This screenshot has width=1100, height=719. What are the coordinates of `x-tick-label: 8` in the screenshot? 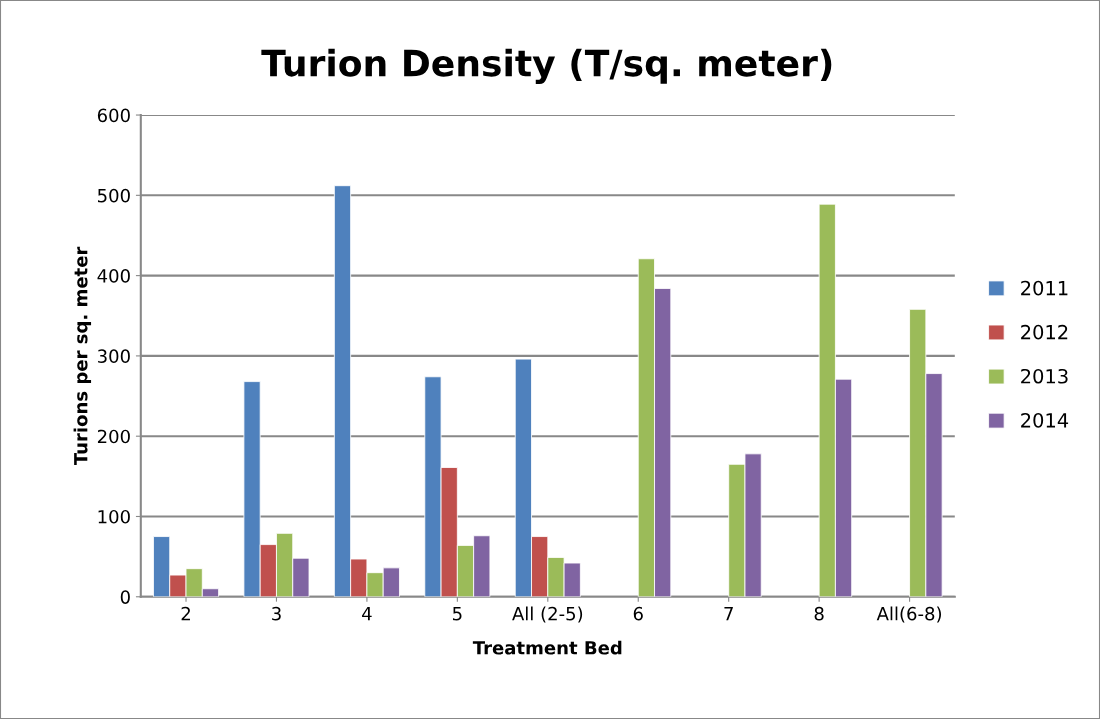 It's located at (819, 613).